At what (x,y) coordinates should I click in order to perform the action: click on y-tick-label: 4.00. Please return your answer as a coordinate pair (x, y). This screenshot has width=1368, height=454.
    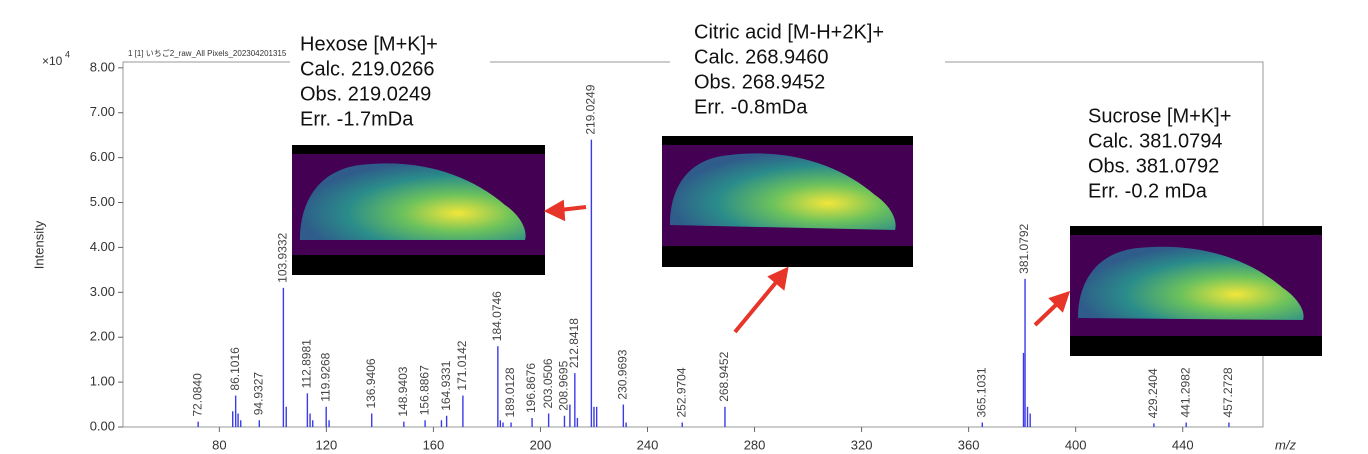
    Looking at the image, I should click on (102, 246).